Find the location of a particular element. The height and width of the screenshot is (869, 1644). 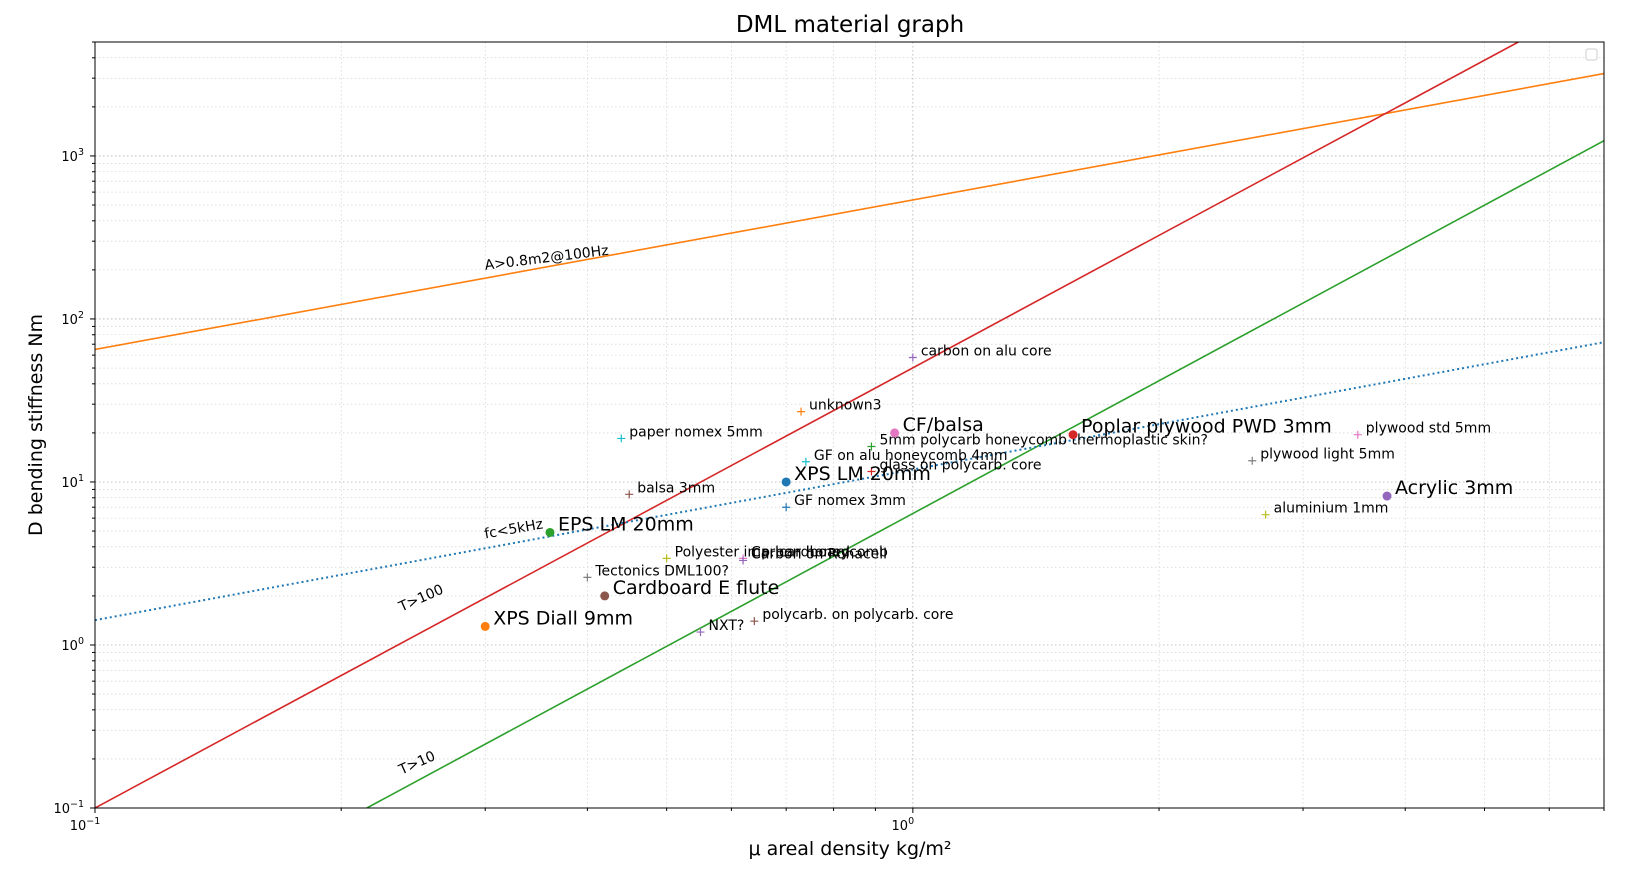

candidate-label: plywood light 5mm is located at coordinates (1327, 455).